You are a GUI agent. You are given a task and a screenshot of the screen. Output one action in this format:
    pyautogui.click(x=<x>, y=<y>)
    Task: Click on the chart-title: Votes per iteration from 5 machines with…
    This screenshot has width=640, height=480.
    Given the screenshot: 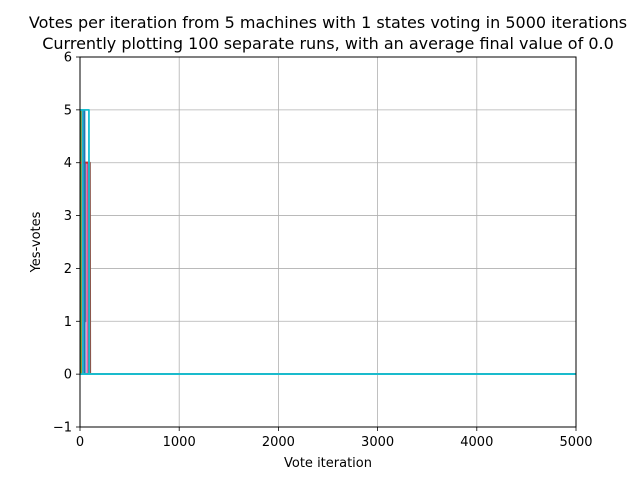 What is the action you would take?
    pyautogui.click(x=328, y=22)
    